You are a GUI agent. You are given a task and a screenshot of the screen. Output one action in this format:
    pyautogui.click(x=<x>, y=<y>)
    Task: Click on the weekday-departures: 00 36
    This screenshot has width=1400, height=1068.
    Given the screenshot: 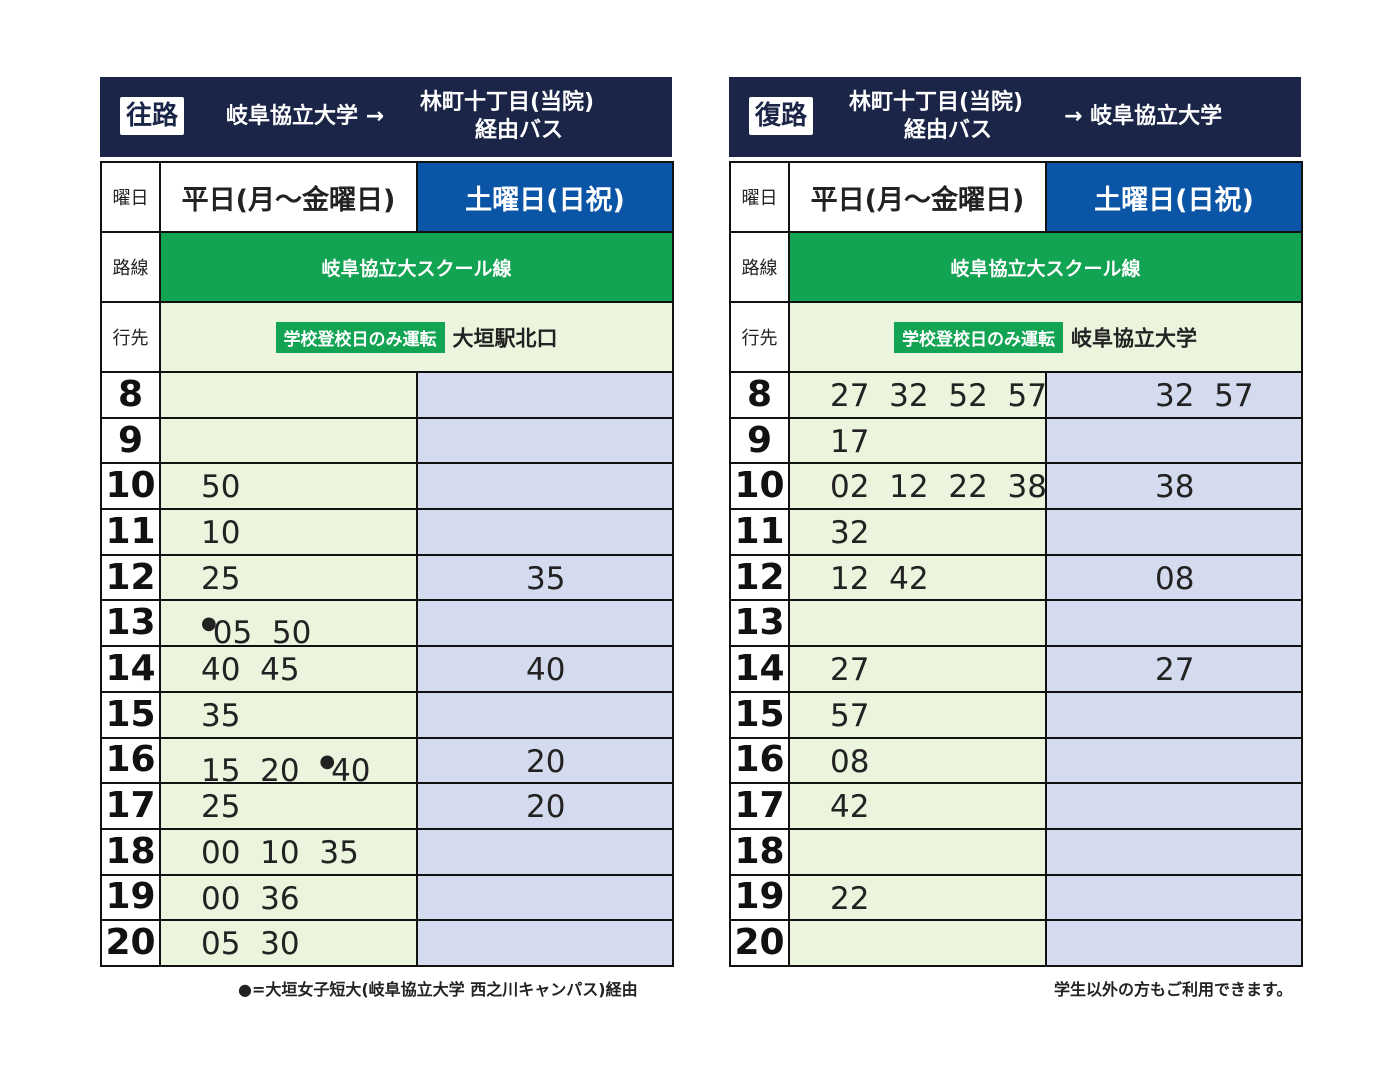 What is the action you would take?
    pyautogui.click(x=288, y=897)
    